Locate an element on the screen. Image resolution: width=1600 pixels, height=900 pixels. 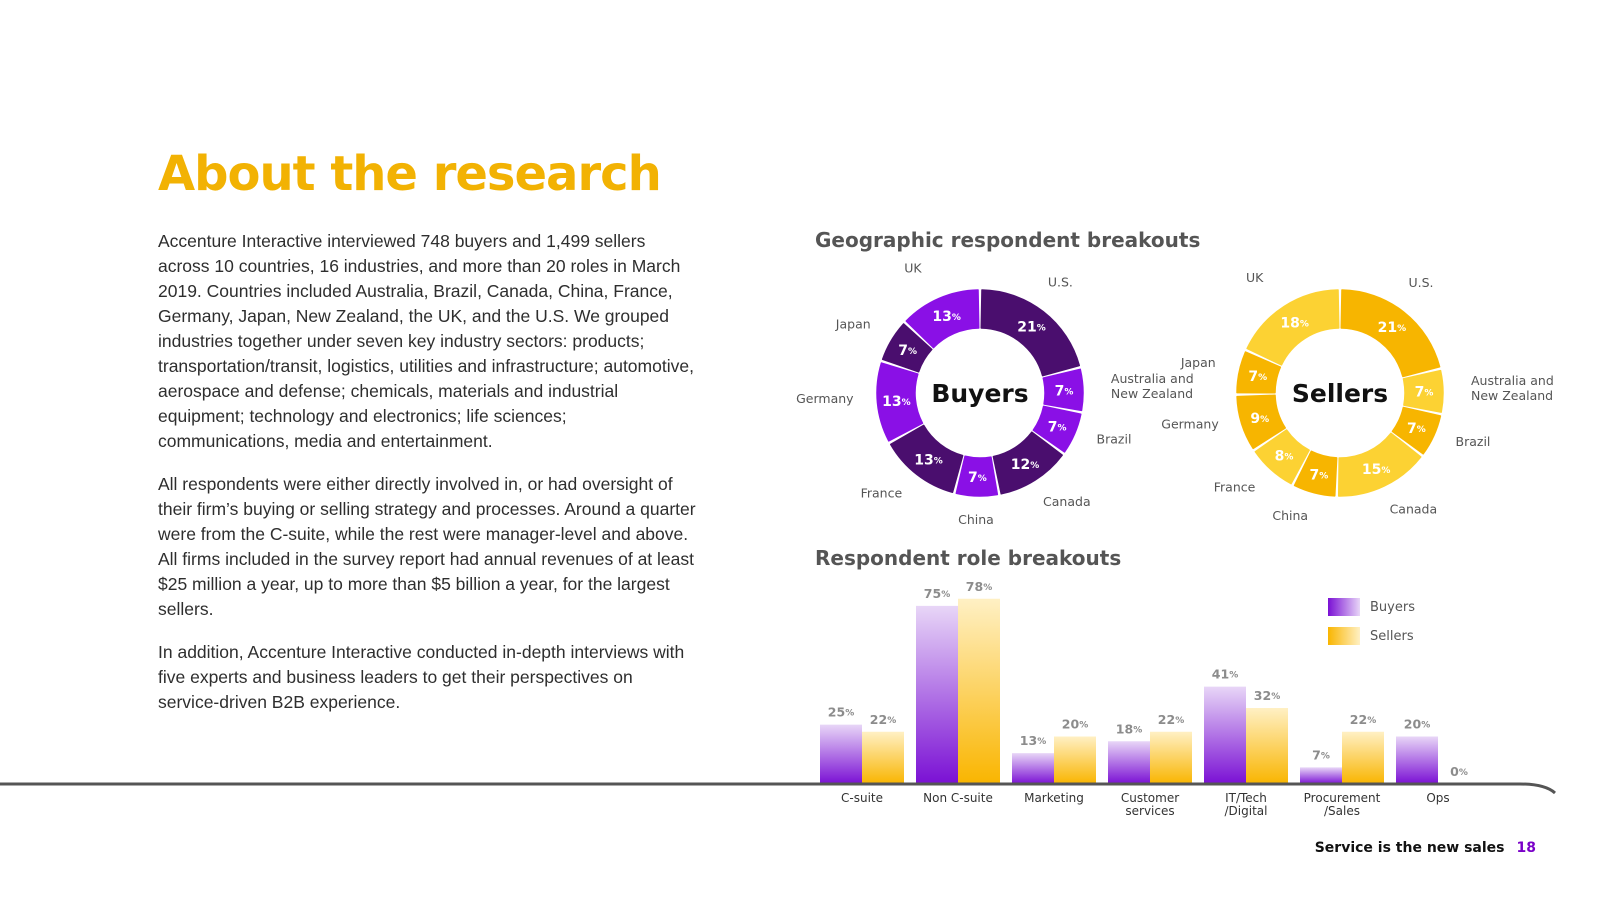
bar-buyers-c-suite is located at coordinates (841, 754).